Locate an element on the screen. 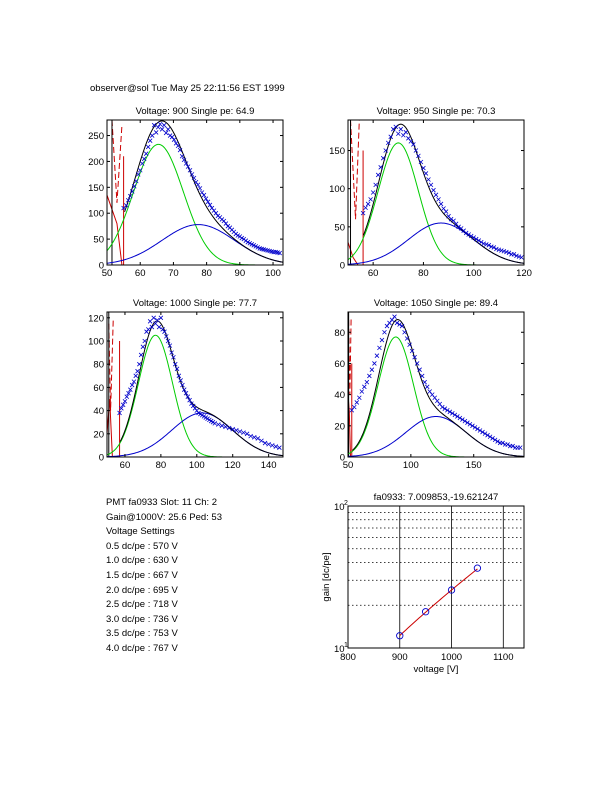 The height and width of the screenshot is (792, 612). double-pe-fit is located at coordinates (195, 434).